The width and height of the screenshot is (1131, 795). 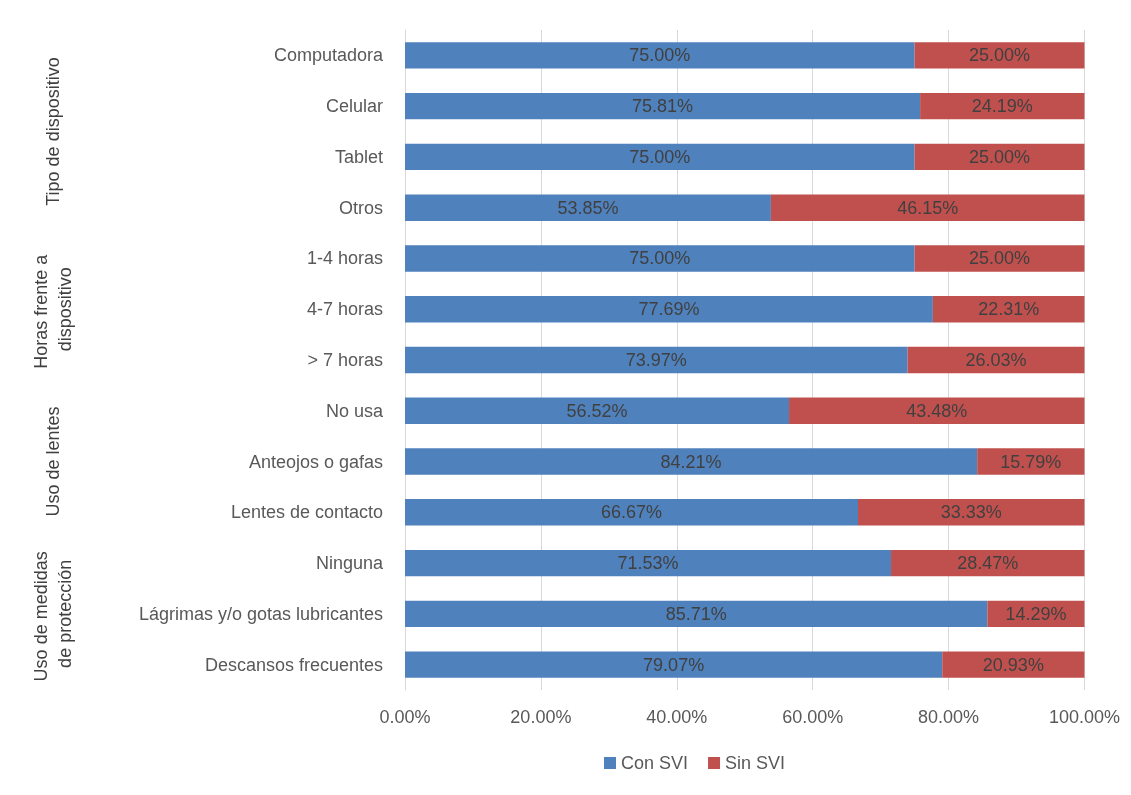 What do you see at coordinates (405, 717) in the screenshot?
I see `x-tick-label: 0.00%` at bounding box center [405, 717].